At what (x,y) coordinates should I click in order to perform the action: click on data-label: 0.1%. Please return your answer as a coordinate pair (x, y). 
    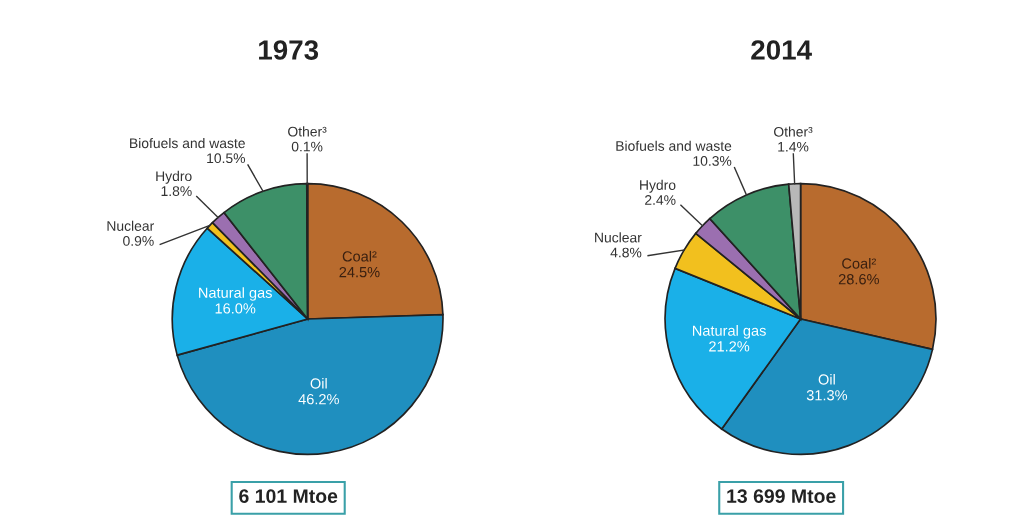
    Looking at the image, I should click on (307, 146).